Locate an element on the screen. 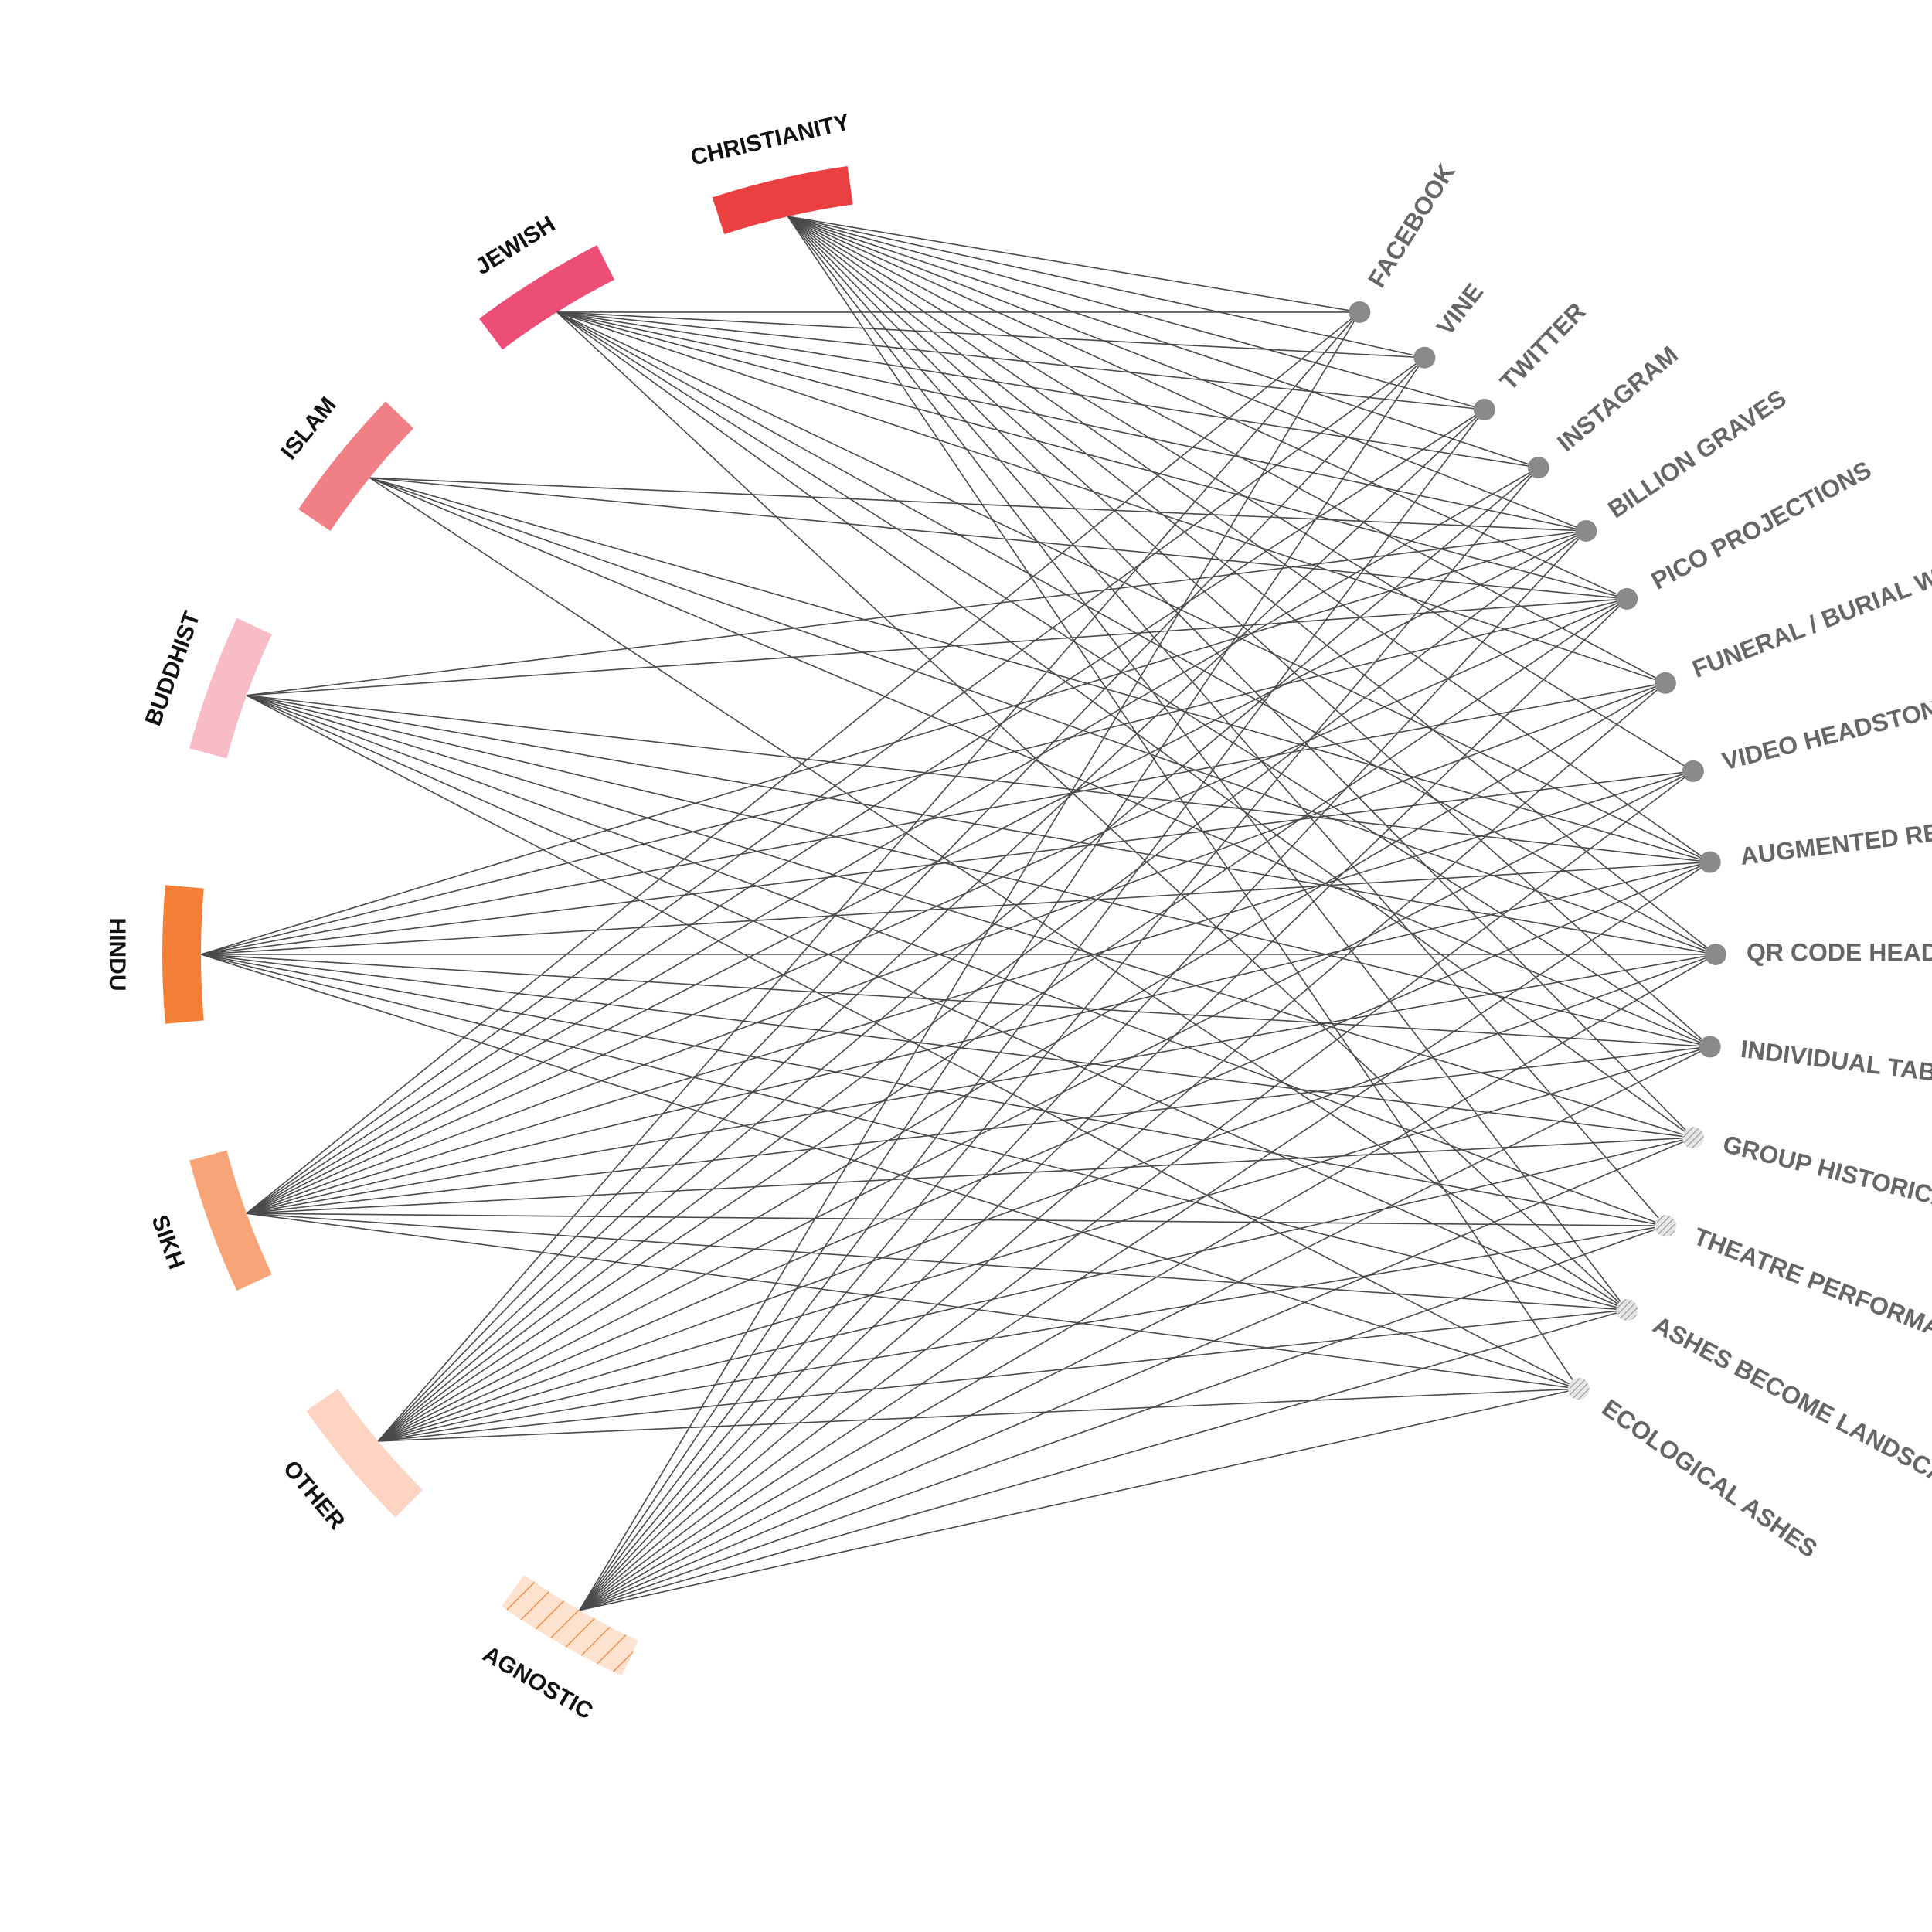 The image size is (1932, 1932). link-christianity-funeral-webcasting is located at coordinates (1227, 450).